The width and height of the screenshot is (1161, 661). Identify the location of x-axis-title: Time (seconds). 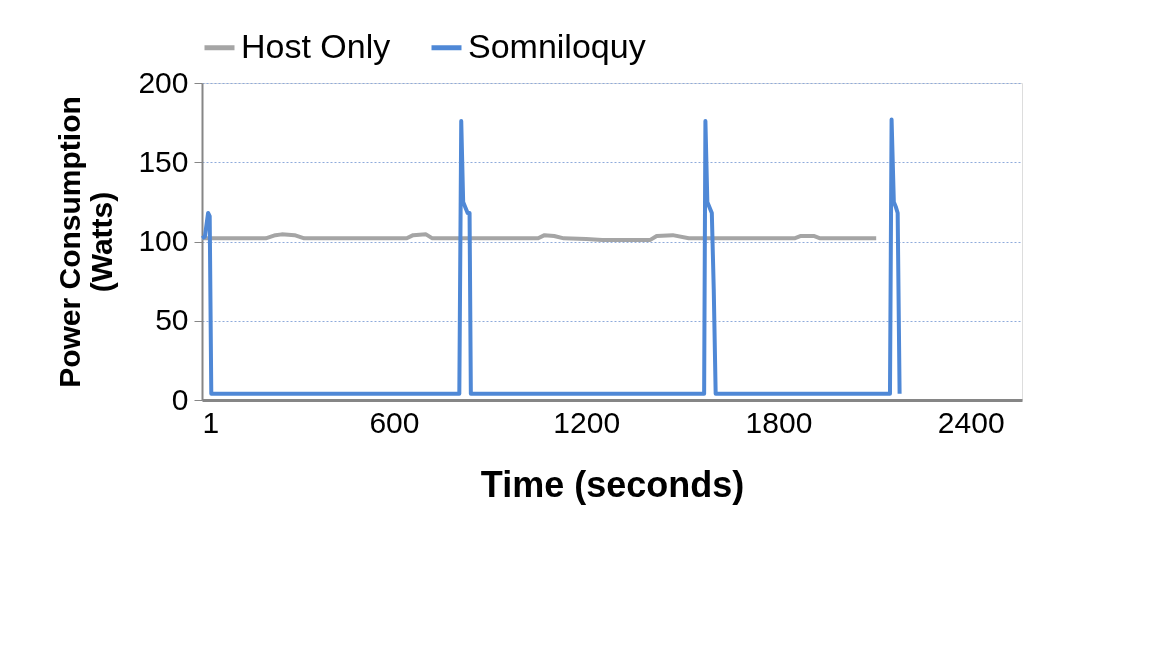
(612, 484).